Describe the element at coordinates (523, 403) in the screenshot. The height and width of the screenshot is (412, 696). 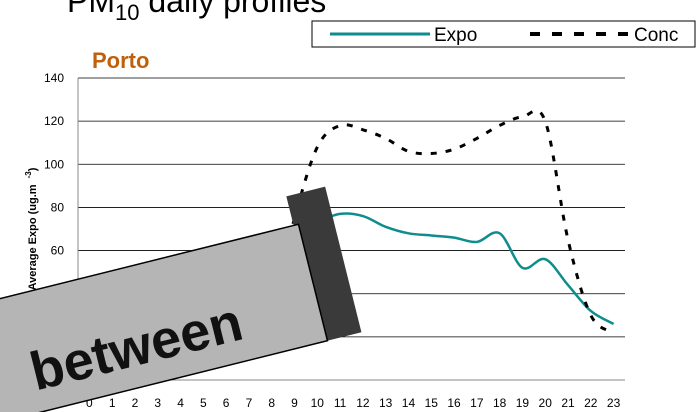
I see `x-tick-label: 19` at that location.